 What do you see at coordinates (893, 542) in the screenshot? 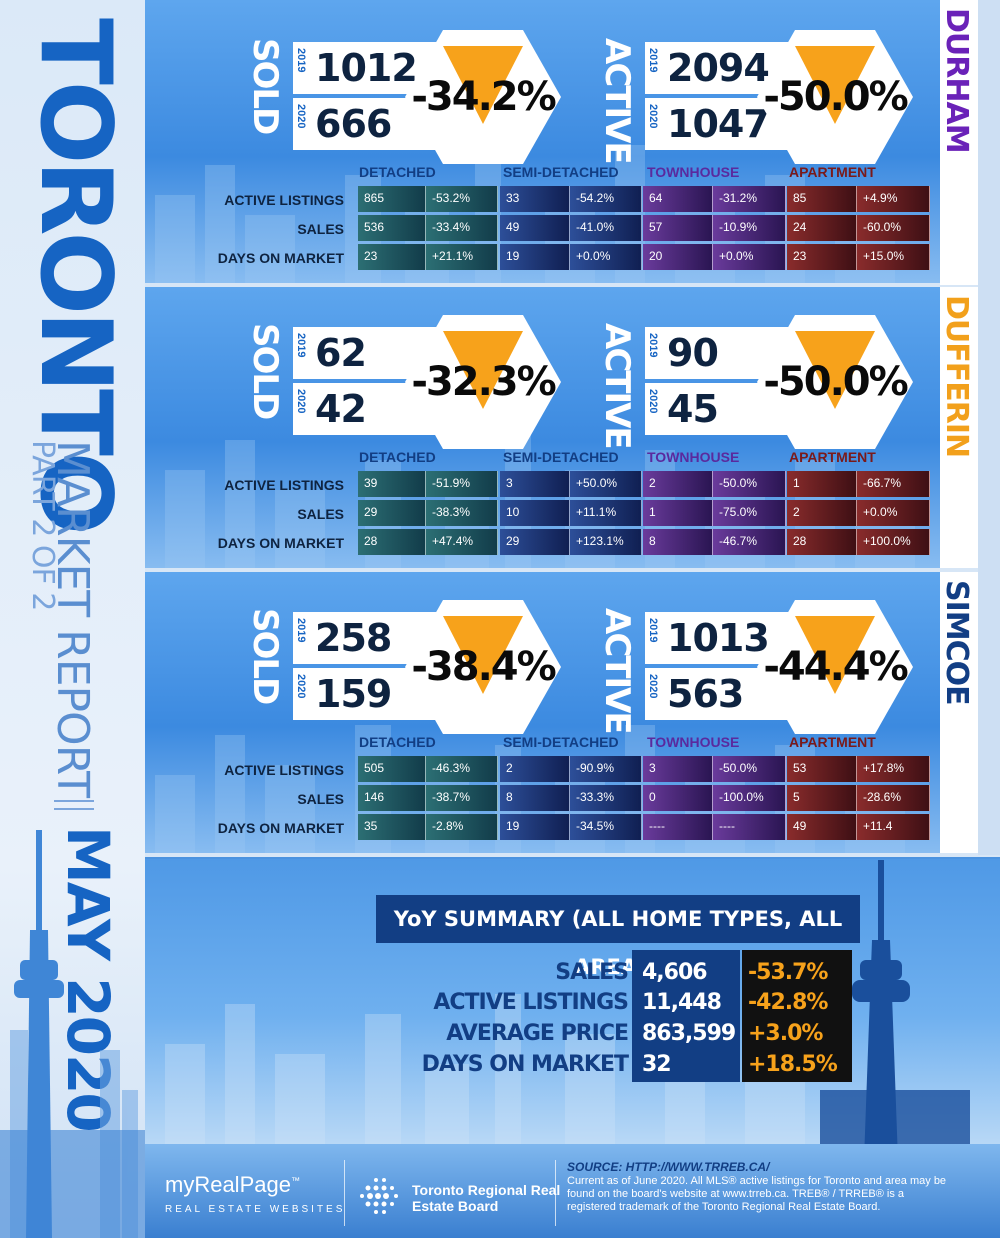
I see `table-cell-change: +100.0%` at bounding box center [893, 542].